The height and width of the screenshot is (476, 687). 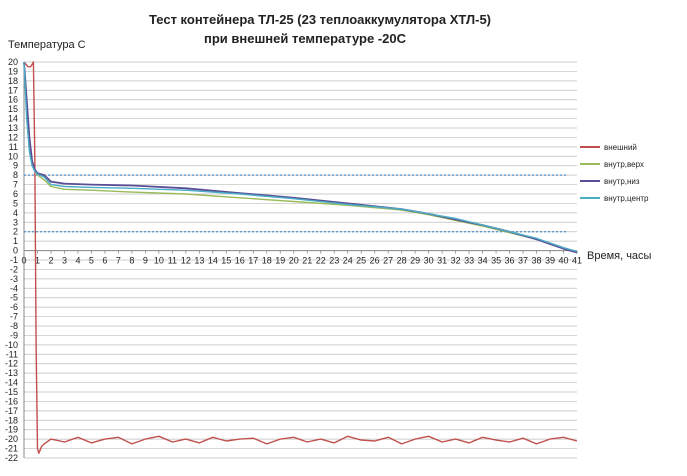 I want to click on x-tick-label: 38, so click(x=537, y=261).